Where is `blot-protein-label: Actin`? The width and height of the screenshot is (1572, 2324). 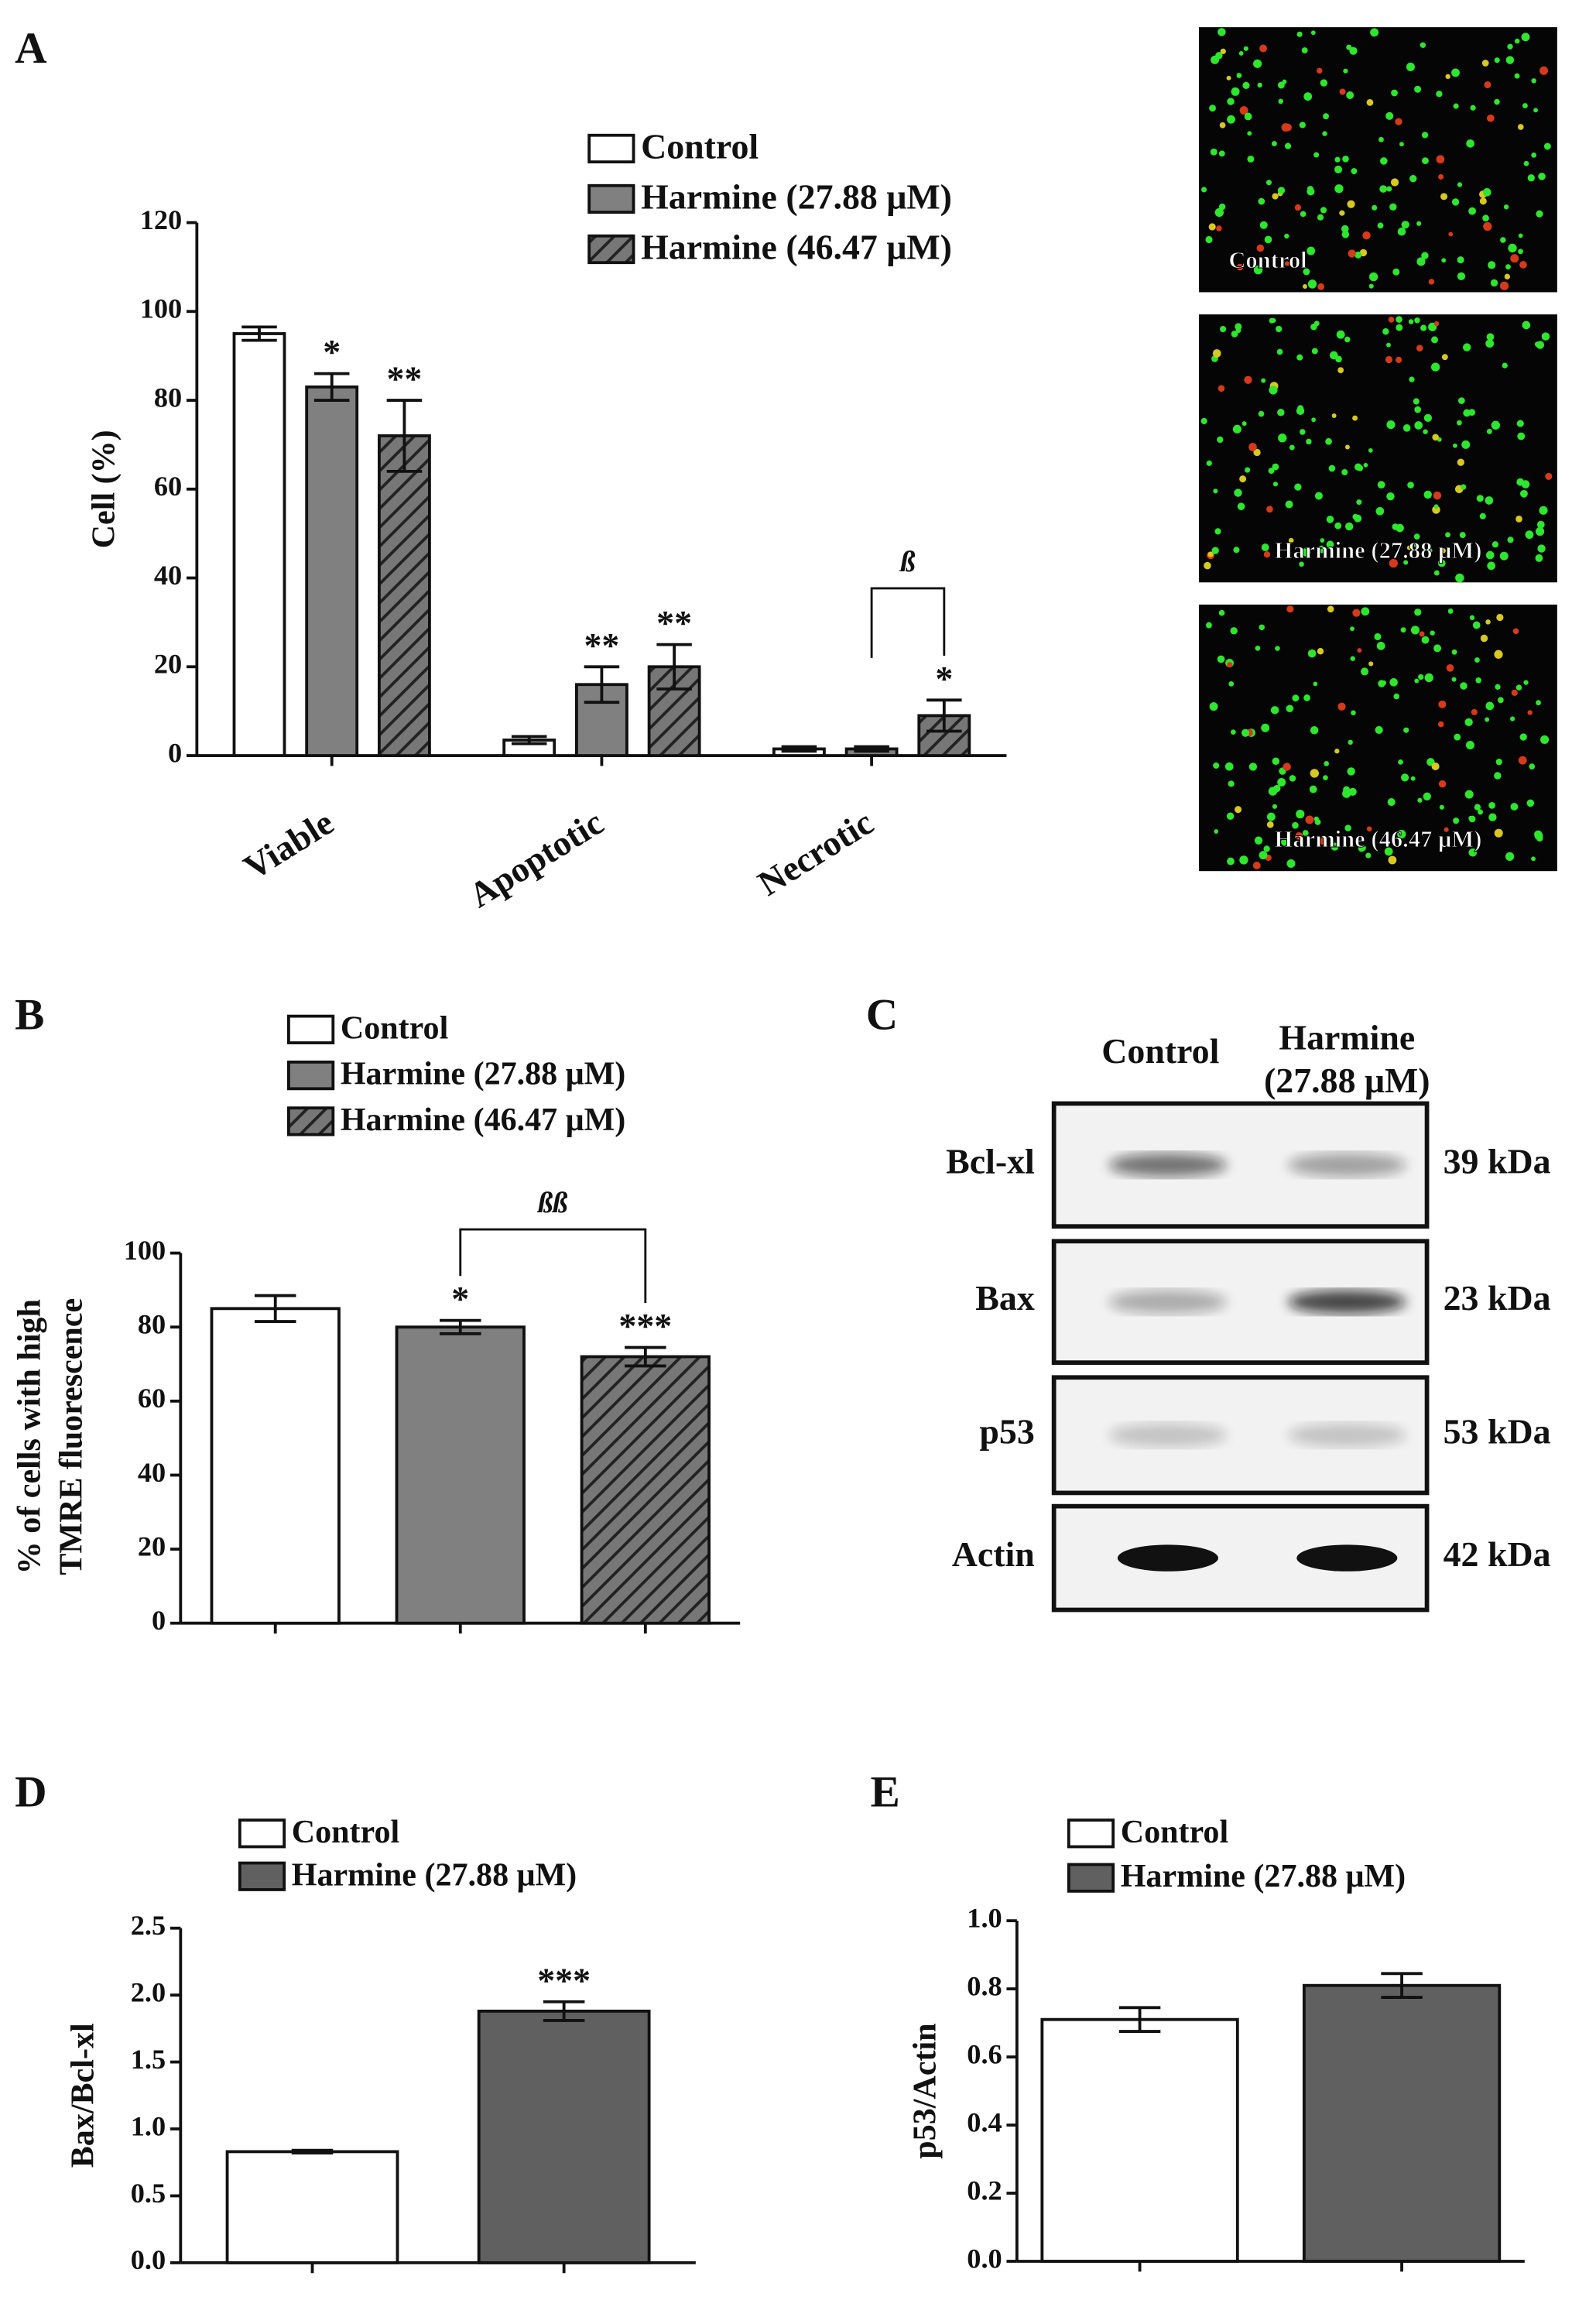
blot-protein-label: Actin is located at coordinates (993, 1554).